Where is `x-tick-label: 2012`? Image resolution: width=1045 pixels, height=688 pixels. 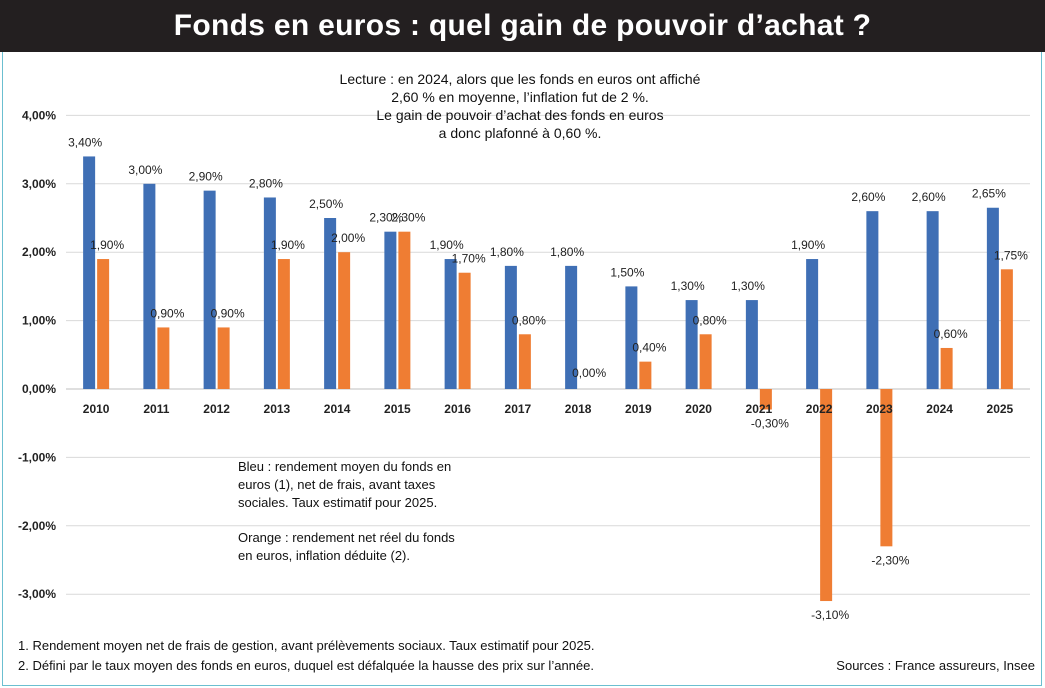 x-tick-label: 2012 is located at coordinates (216, 409).